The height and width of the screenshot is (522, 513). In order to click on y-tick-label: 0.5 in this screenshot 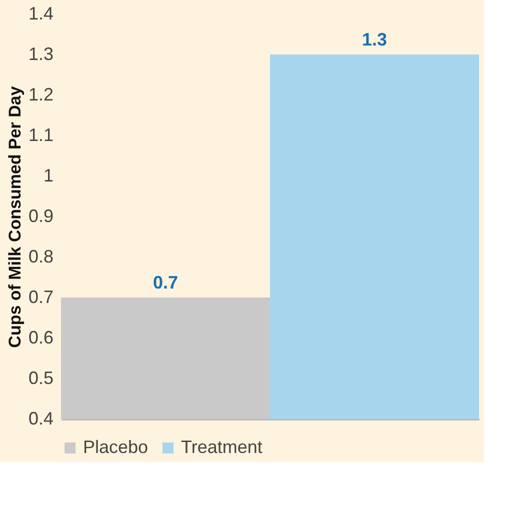, I will do `click(41, 378)`.